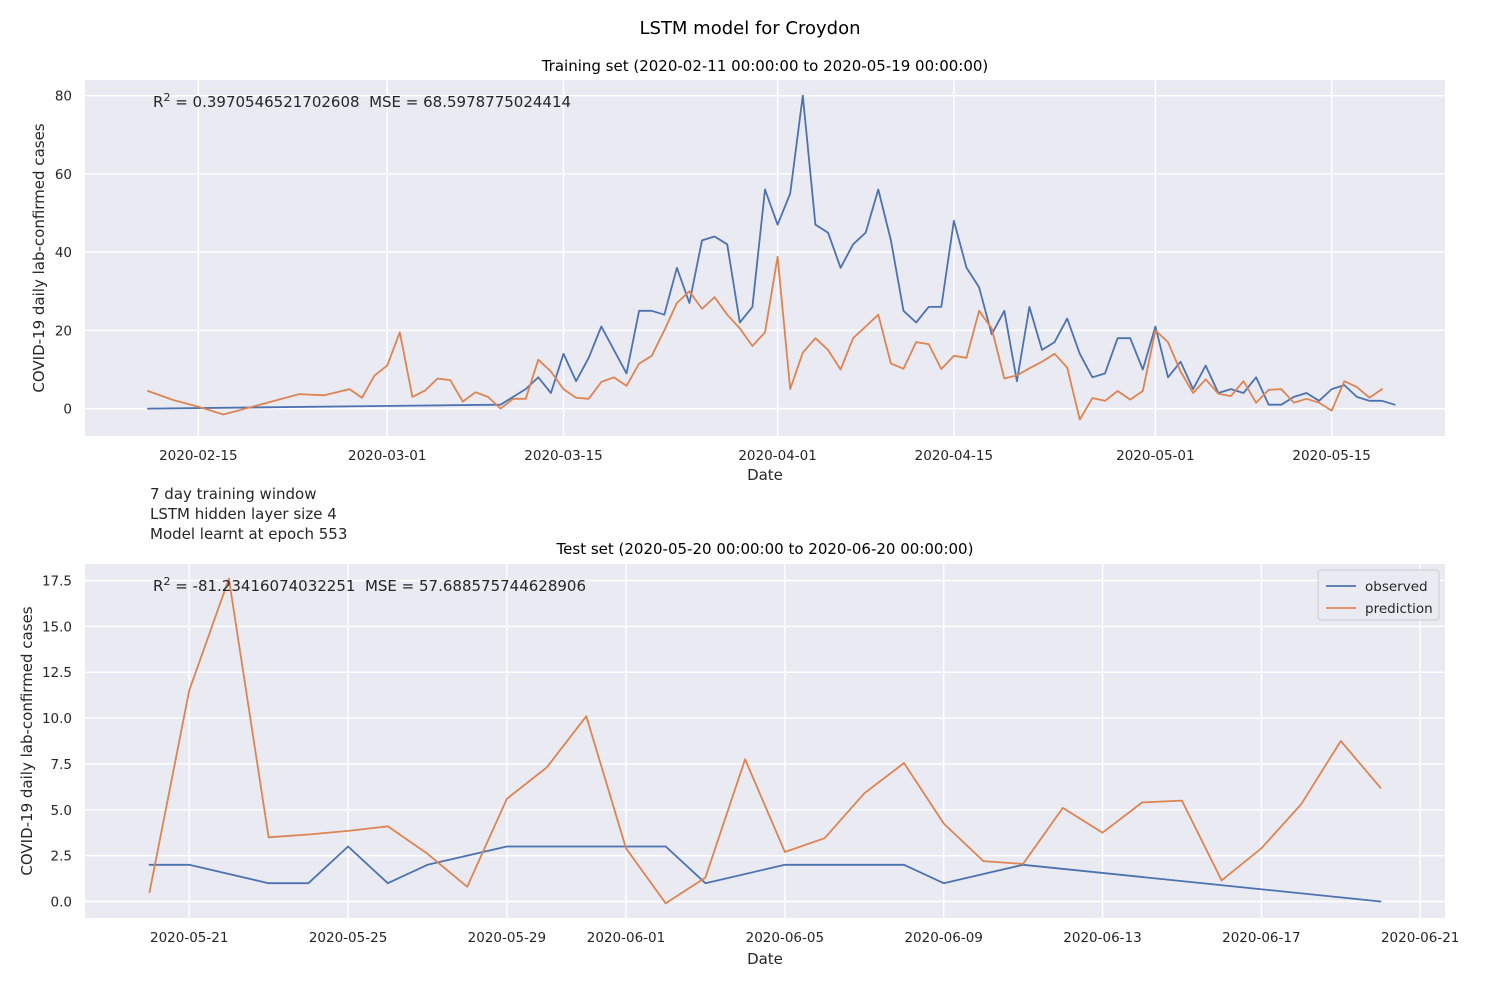 The height and width of the screenshot is (1000, 1500). What do you see at coordinates (233, 494) in the screenshot?
I see `info-line: 7 day training window` at bounding box center [233, 494].